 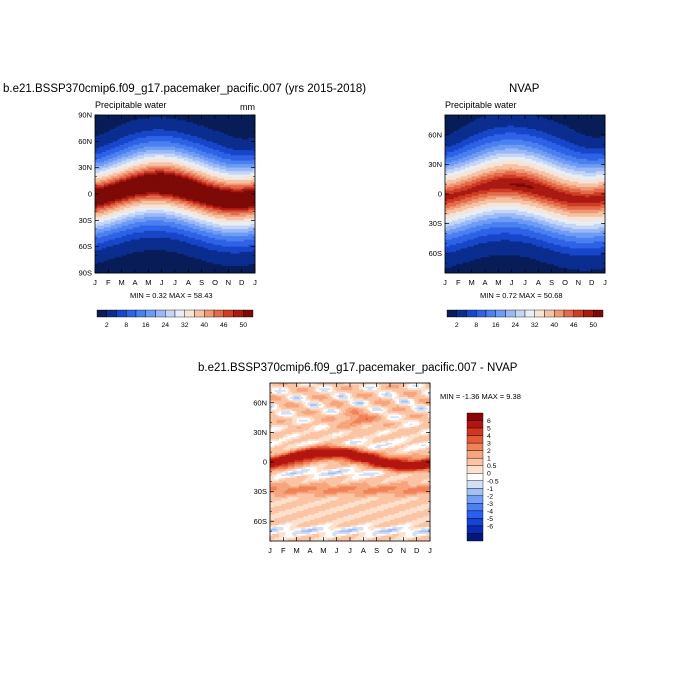 I want to click on panel1-heatmap, so click(x=175, y=194).